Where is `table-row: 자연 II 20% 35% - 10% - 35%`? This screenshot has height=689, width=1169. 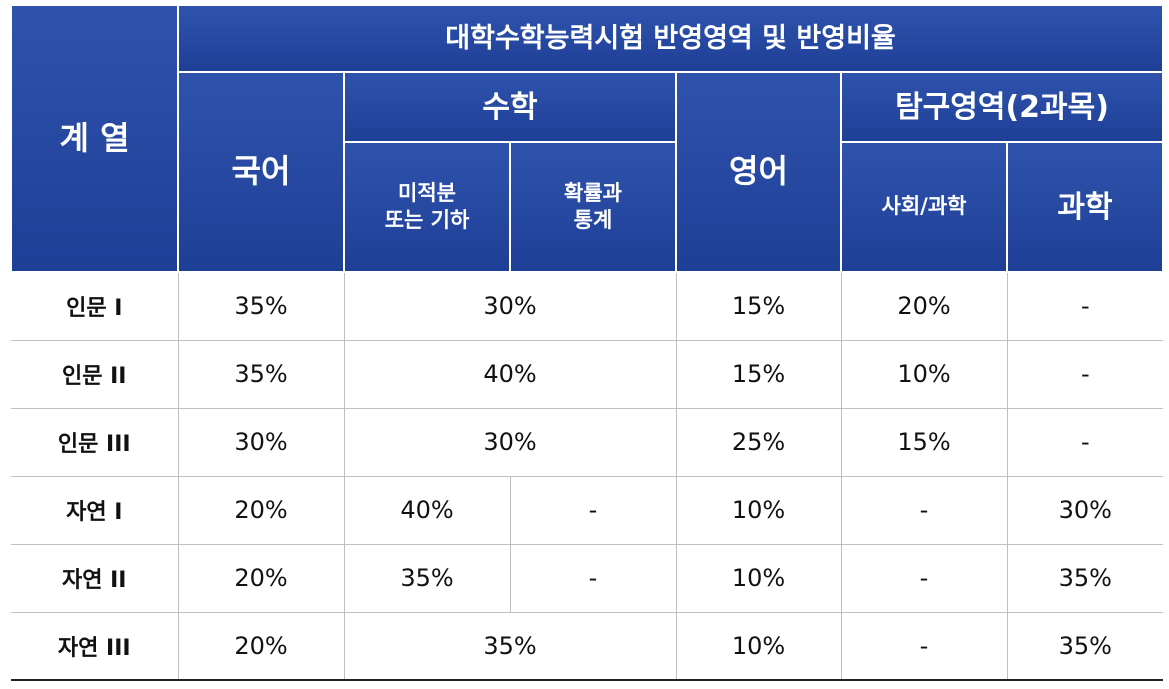
table-row: 자연 II 20% 35% - 10% - 35% is located at coordinates (587, 578).